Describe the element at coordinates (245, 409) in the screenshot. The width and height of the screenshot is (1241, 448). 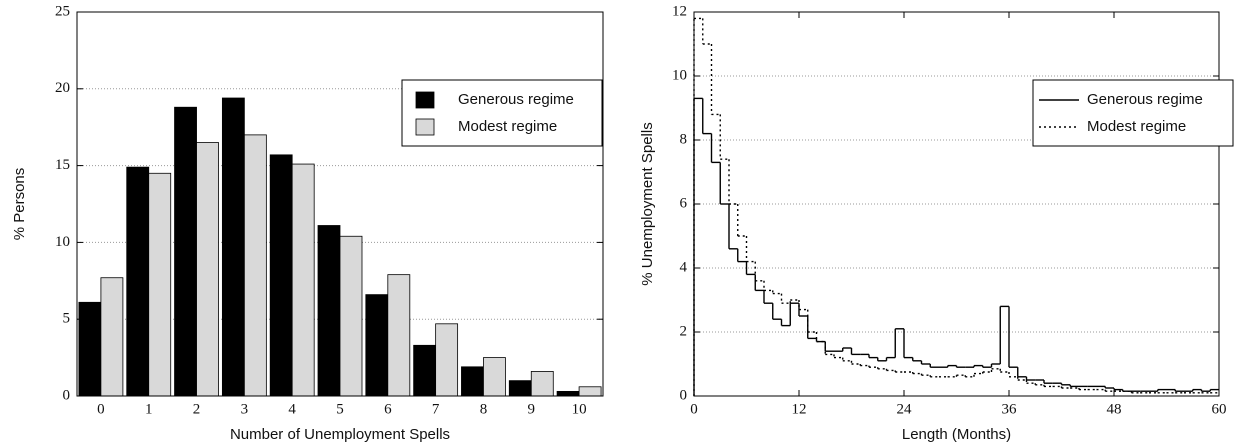
I see `x-tick-label: 3` at that location.